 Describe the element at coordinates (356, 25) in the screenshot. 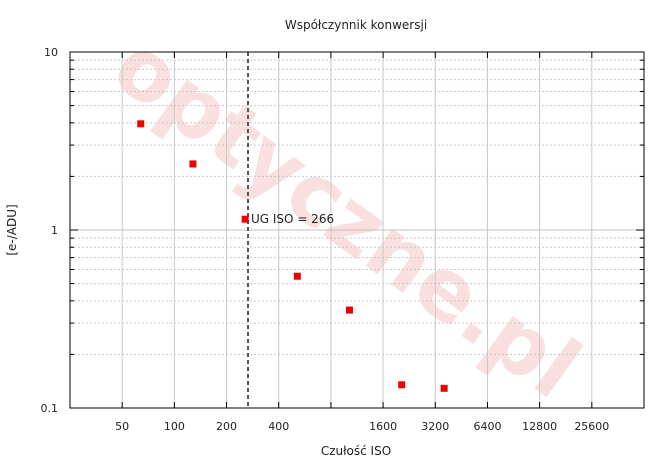

I see `chart-title: Współczynnik konwersji` at that location.